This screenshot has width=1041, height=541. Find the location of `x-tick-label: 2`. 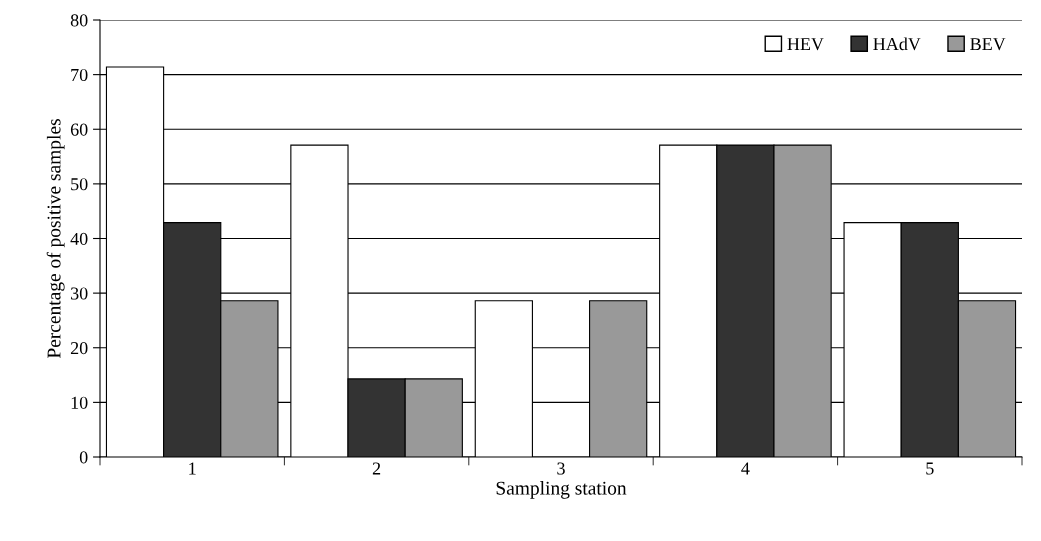

x-tick-label: 2 is located at coordinates (376, 468).